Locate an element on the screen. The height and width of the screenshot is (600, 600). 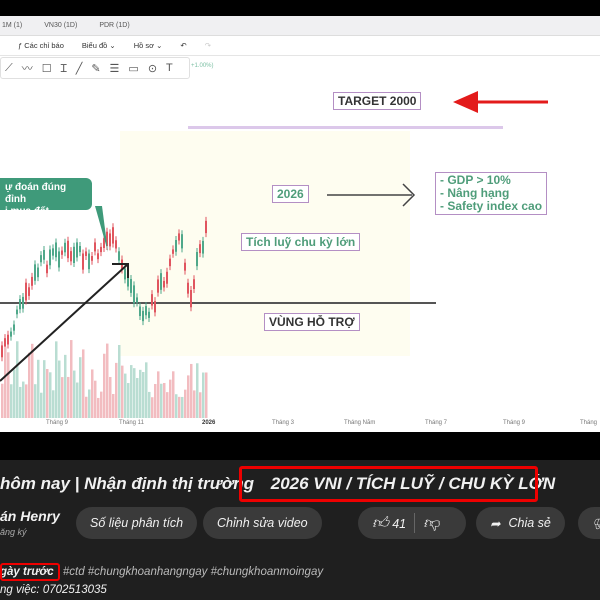
thumbs-down-icon: 👎︎ is located at coordinates (431, 523).